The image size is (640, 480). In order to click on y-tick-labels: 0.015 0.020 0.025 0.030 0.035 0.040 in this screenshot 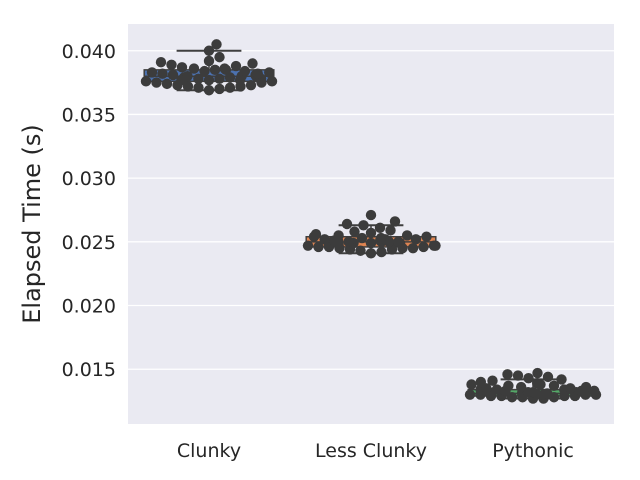, I will do `click(89, 211)`.